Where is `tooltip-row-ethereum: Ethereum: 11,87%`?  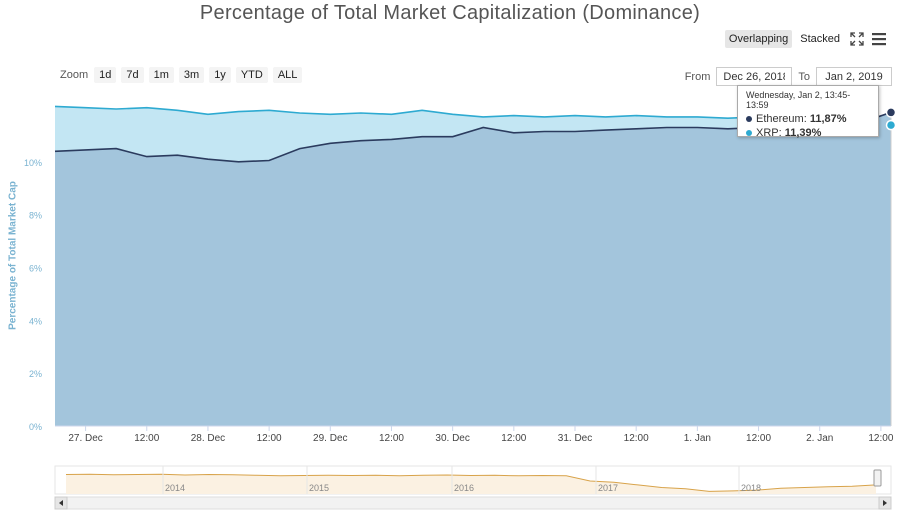
tooltip-row-ethereum: Ethereum: 11,87% is located at coordinates (808, 119).